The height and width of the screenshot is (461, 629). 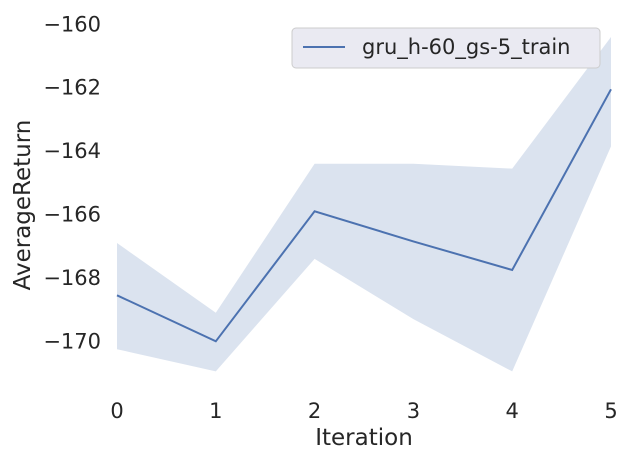 I want to click on x-tick-label: 0, so click(x=116, y=411).